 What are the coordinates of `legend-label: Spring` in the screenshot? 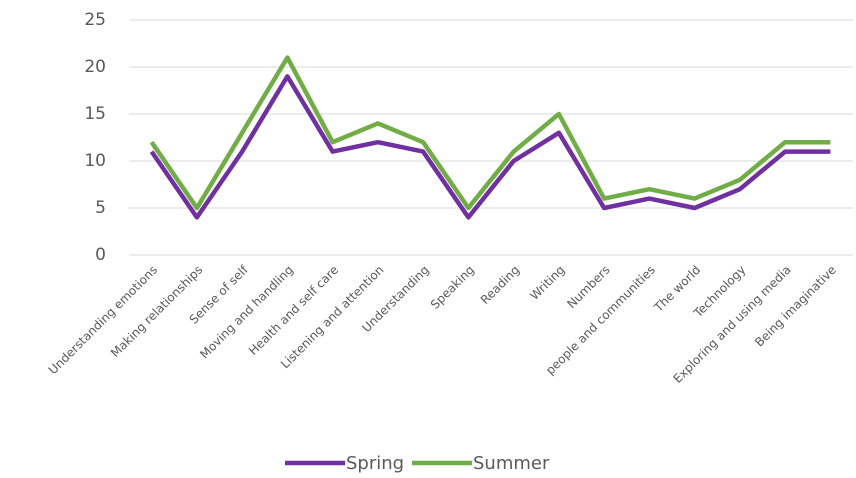 It's located at (375, 463).